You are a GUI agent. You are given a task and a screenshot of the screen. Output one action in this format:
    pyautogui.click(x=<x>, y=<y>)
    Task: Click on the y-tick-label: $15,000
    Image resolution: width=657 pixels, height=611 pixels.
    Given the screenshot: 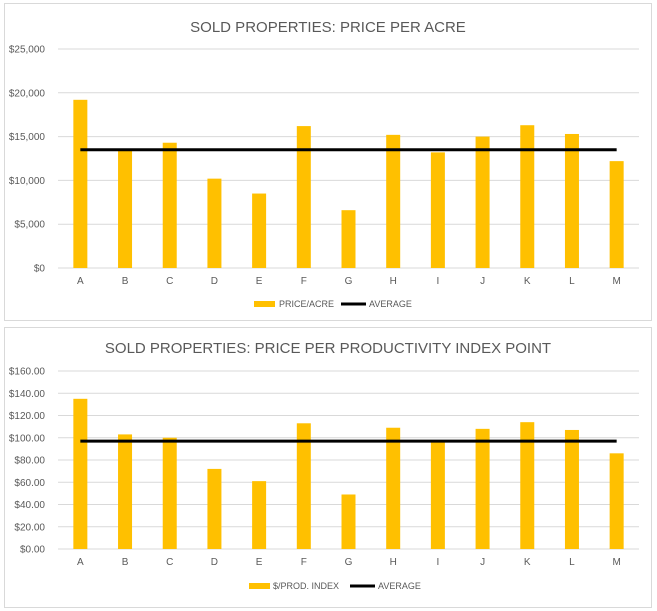 What is the action you would take?
    pyautogui.click(x=27, y=137)
    